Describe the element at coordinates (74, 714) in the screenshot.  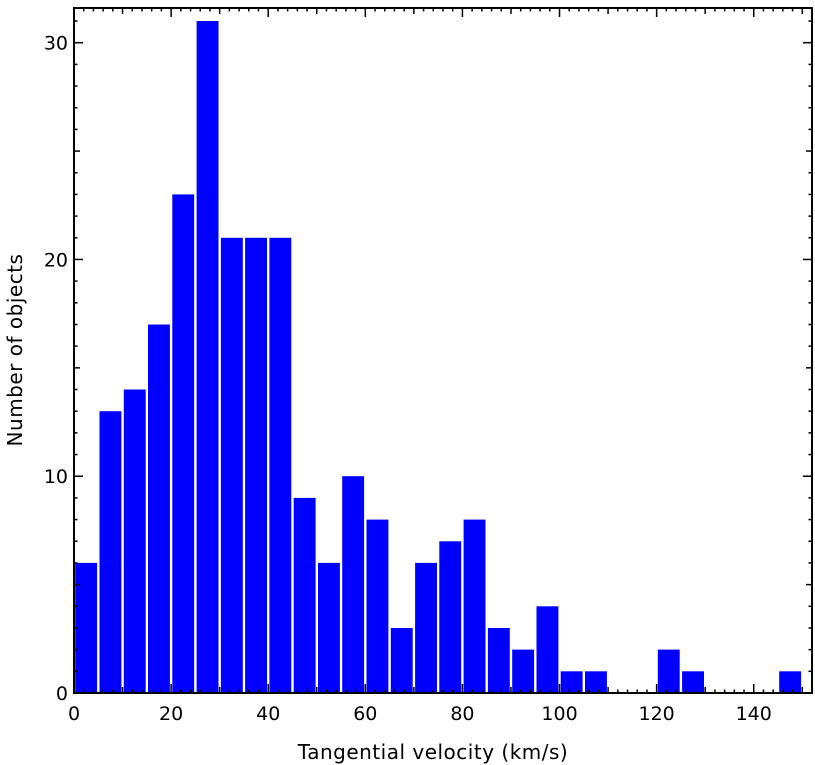
I see `x-tick-label: 0` at that location.